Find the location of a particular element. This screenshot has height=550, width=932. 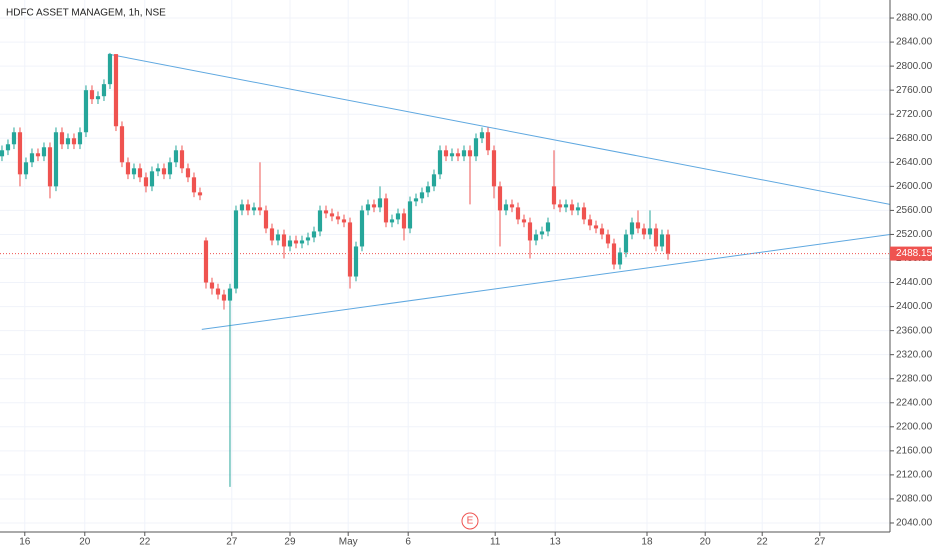

y-tick-label: 2640.00 is located at coordinates (914, 162).